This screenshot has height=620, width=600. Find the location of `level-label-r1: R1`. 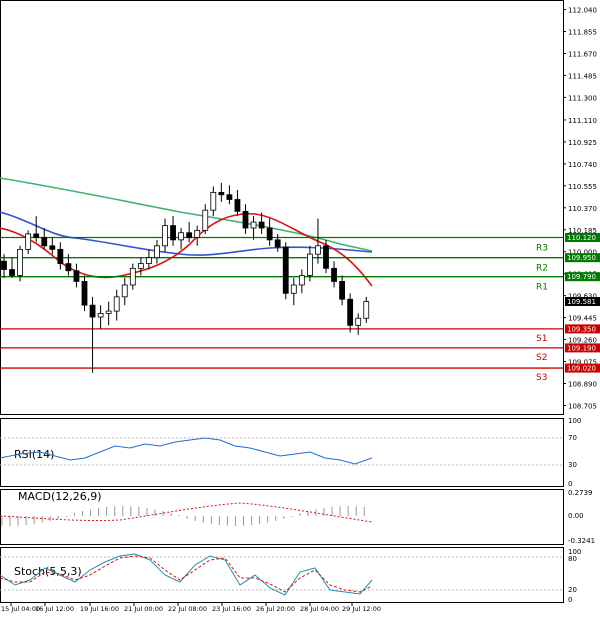

level-label-r1: R1 is located at coordinates (542, 288).